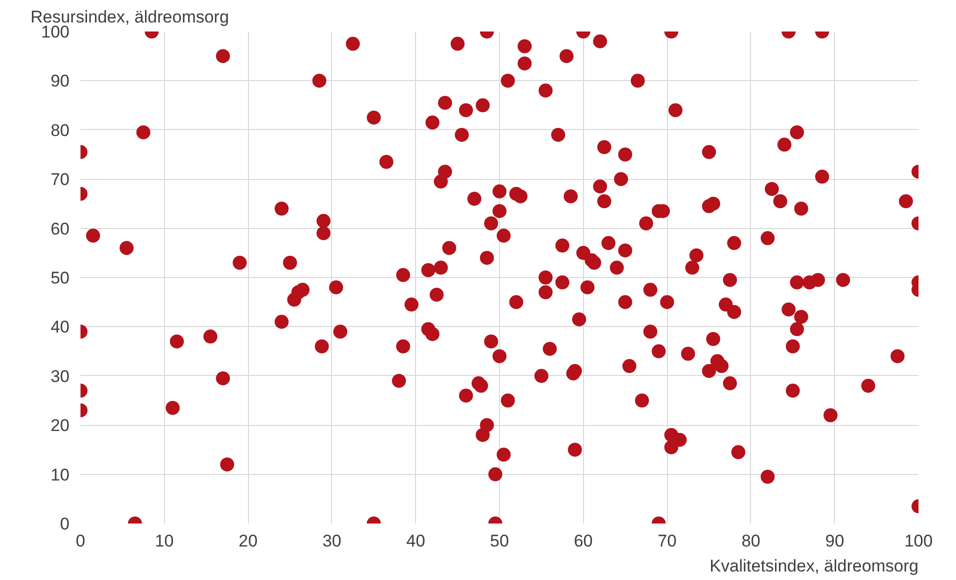 This screenshot has width=956, height=580. What do you see at coordinates (81, 541) in the screenshot?
I see `x-tick-label: 0` at bounding box center [81, 541].